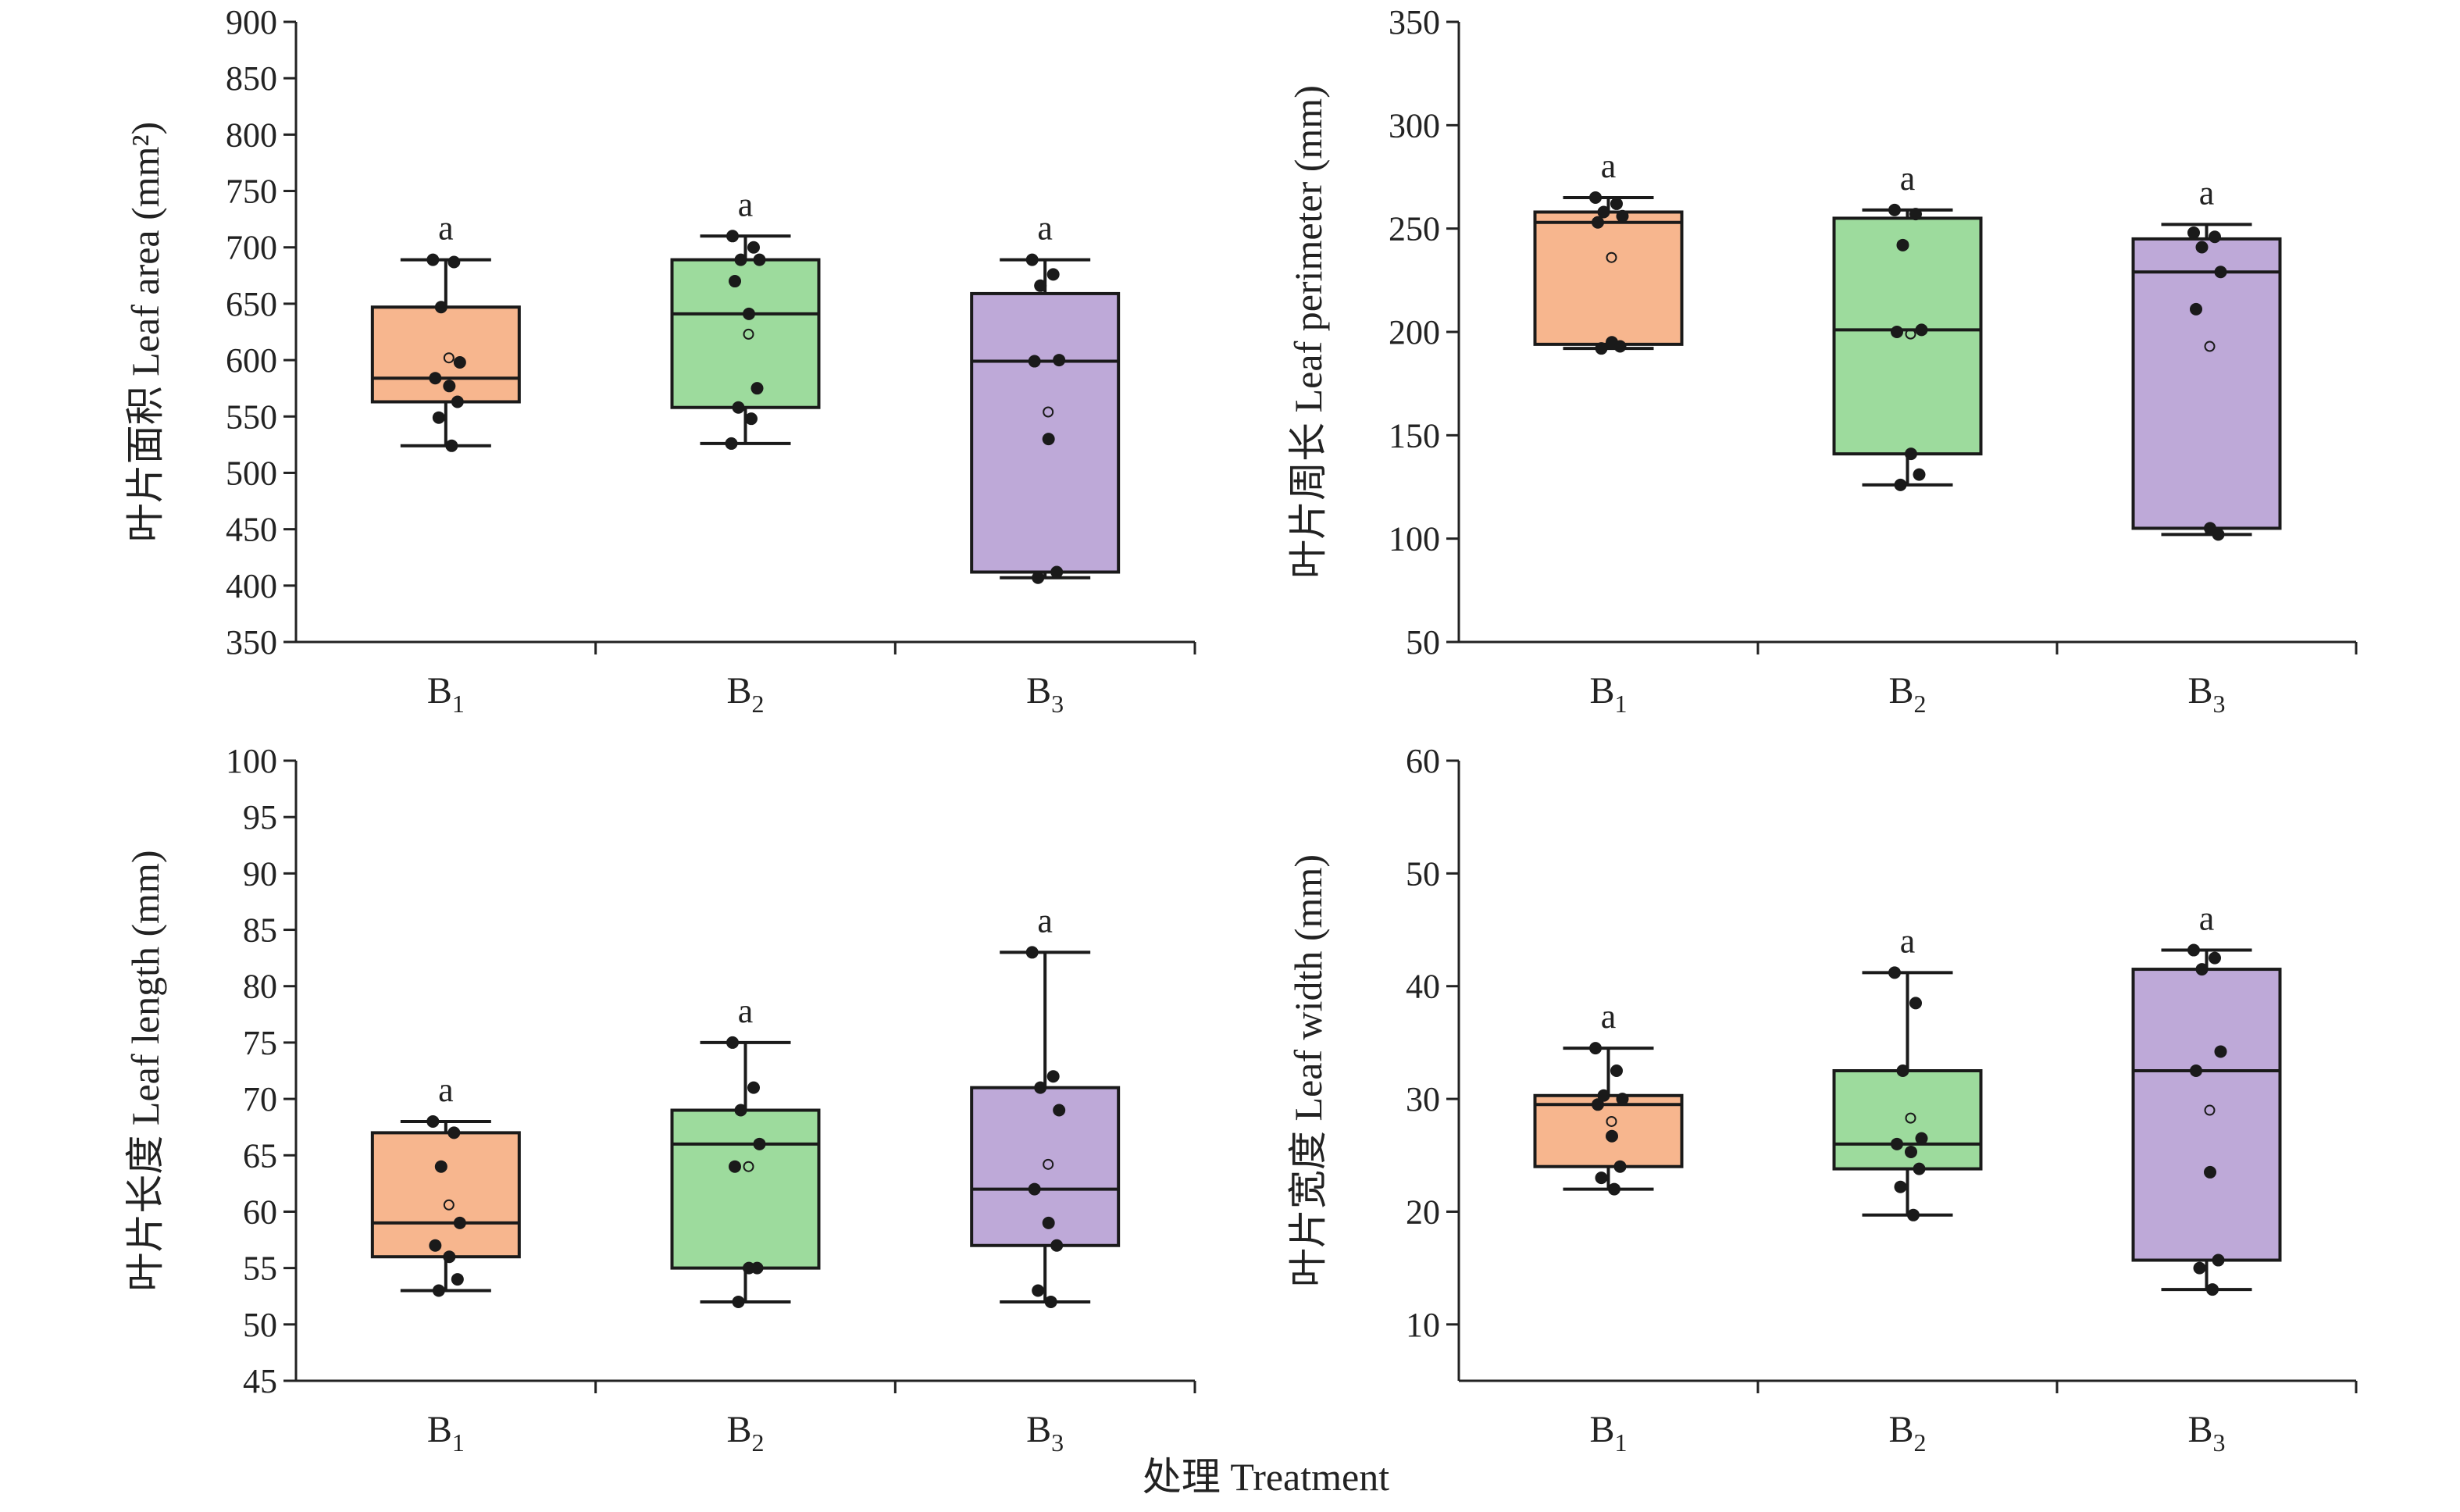 The height and width of the screenshot is (1512, 2460). I want to click on y-tick-label: 750, so click(252, 192).